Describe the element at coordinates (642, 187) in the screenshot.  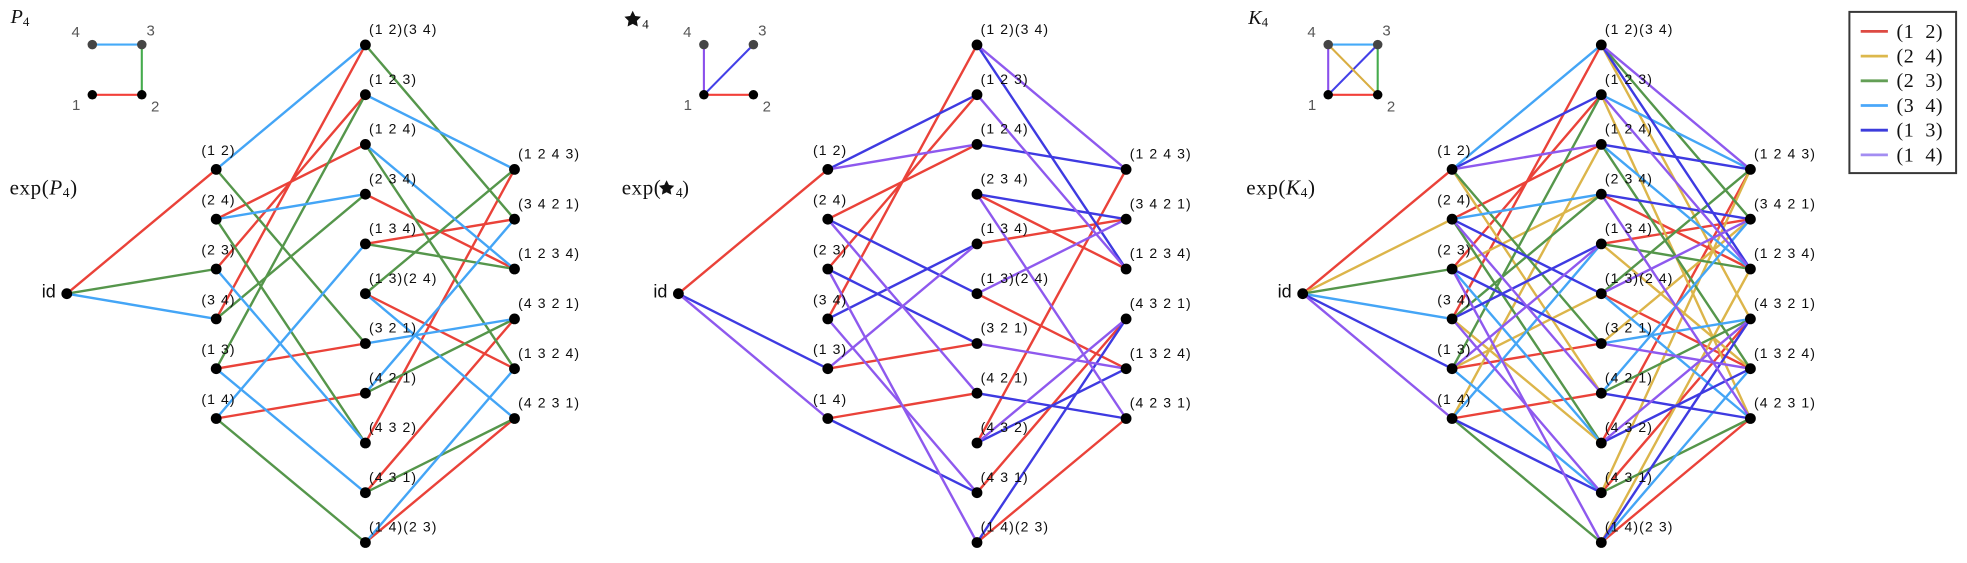
I see `svg-text: exp(` at that location.